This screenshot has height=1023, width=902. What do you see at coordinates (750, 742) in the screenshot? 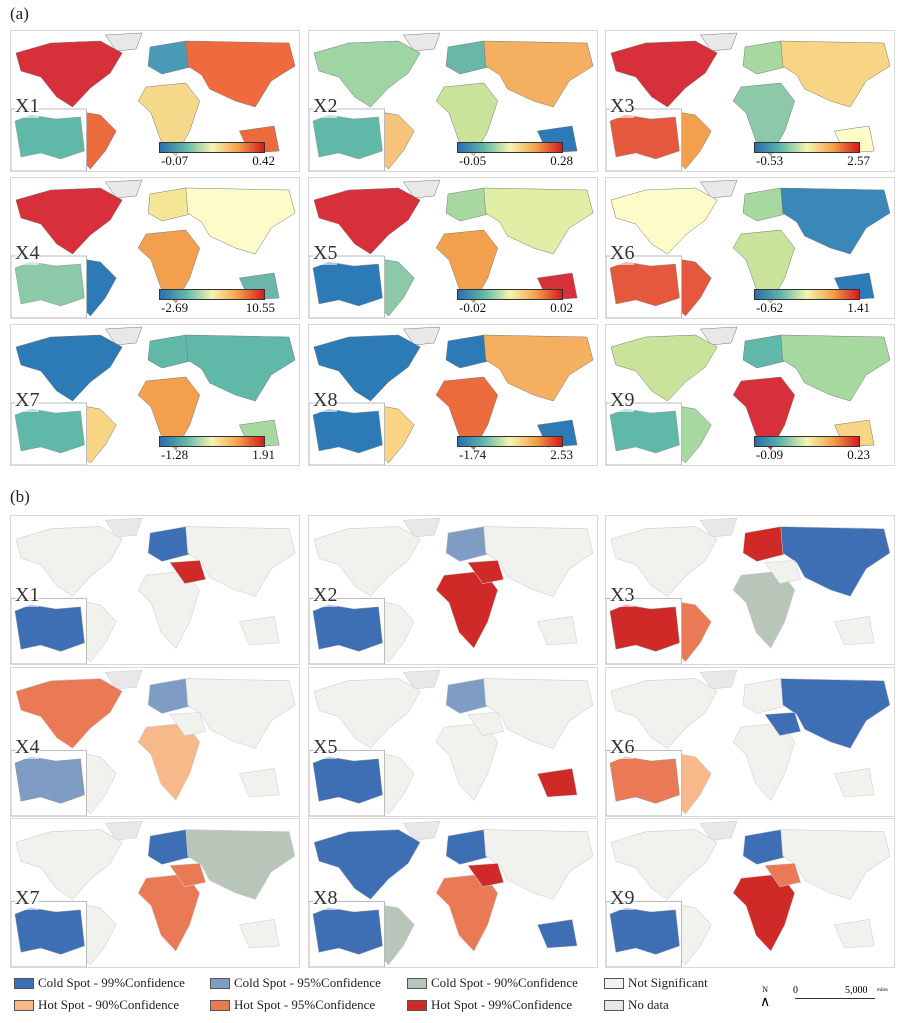
I see `map-panel-b-x6: X6` at bounding box center [750, 742].